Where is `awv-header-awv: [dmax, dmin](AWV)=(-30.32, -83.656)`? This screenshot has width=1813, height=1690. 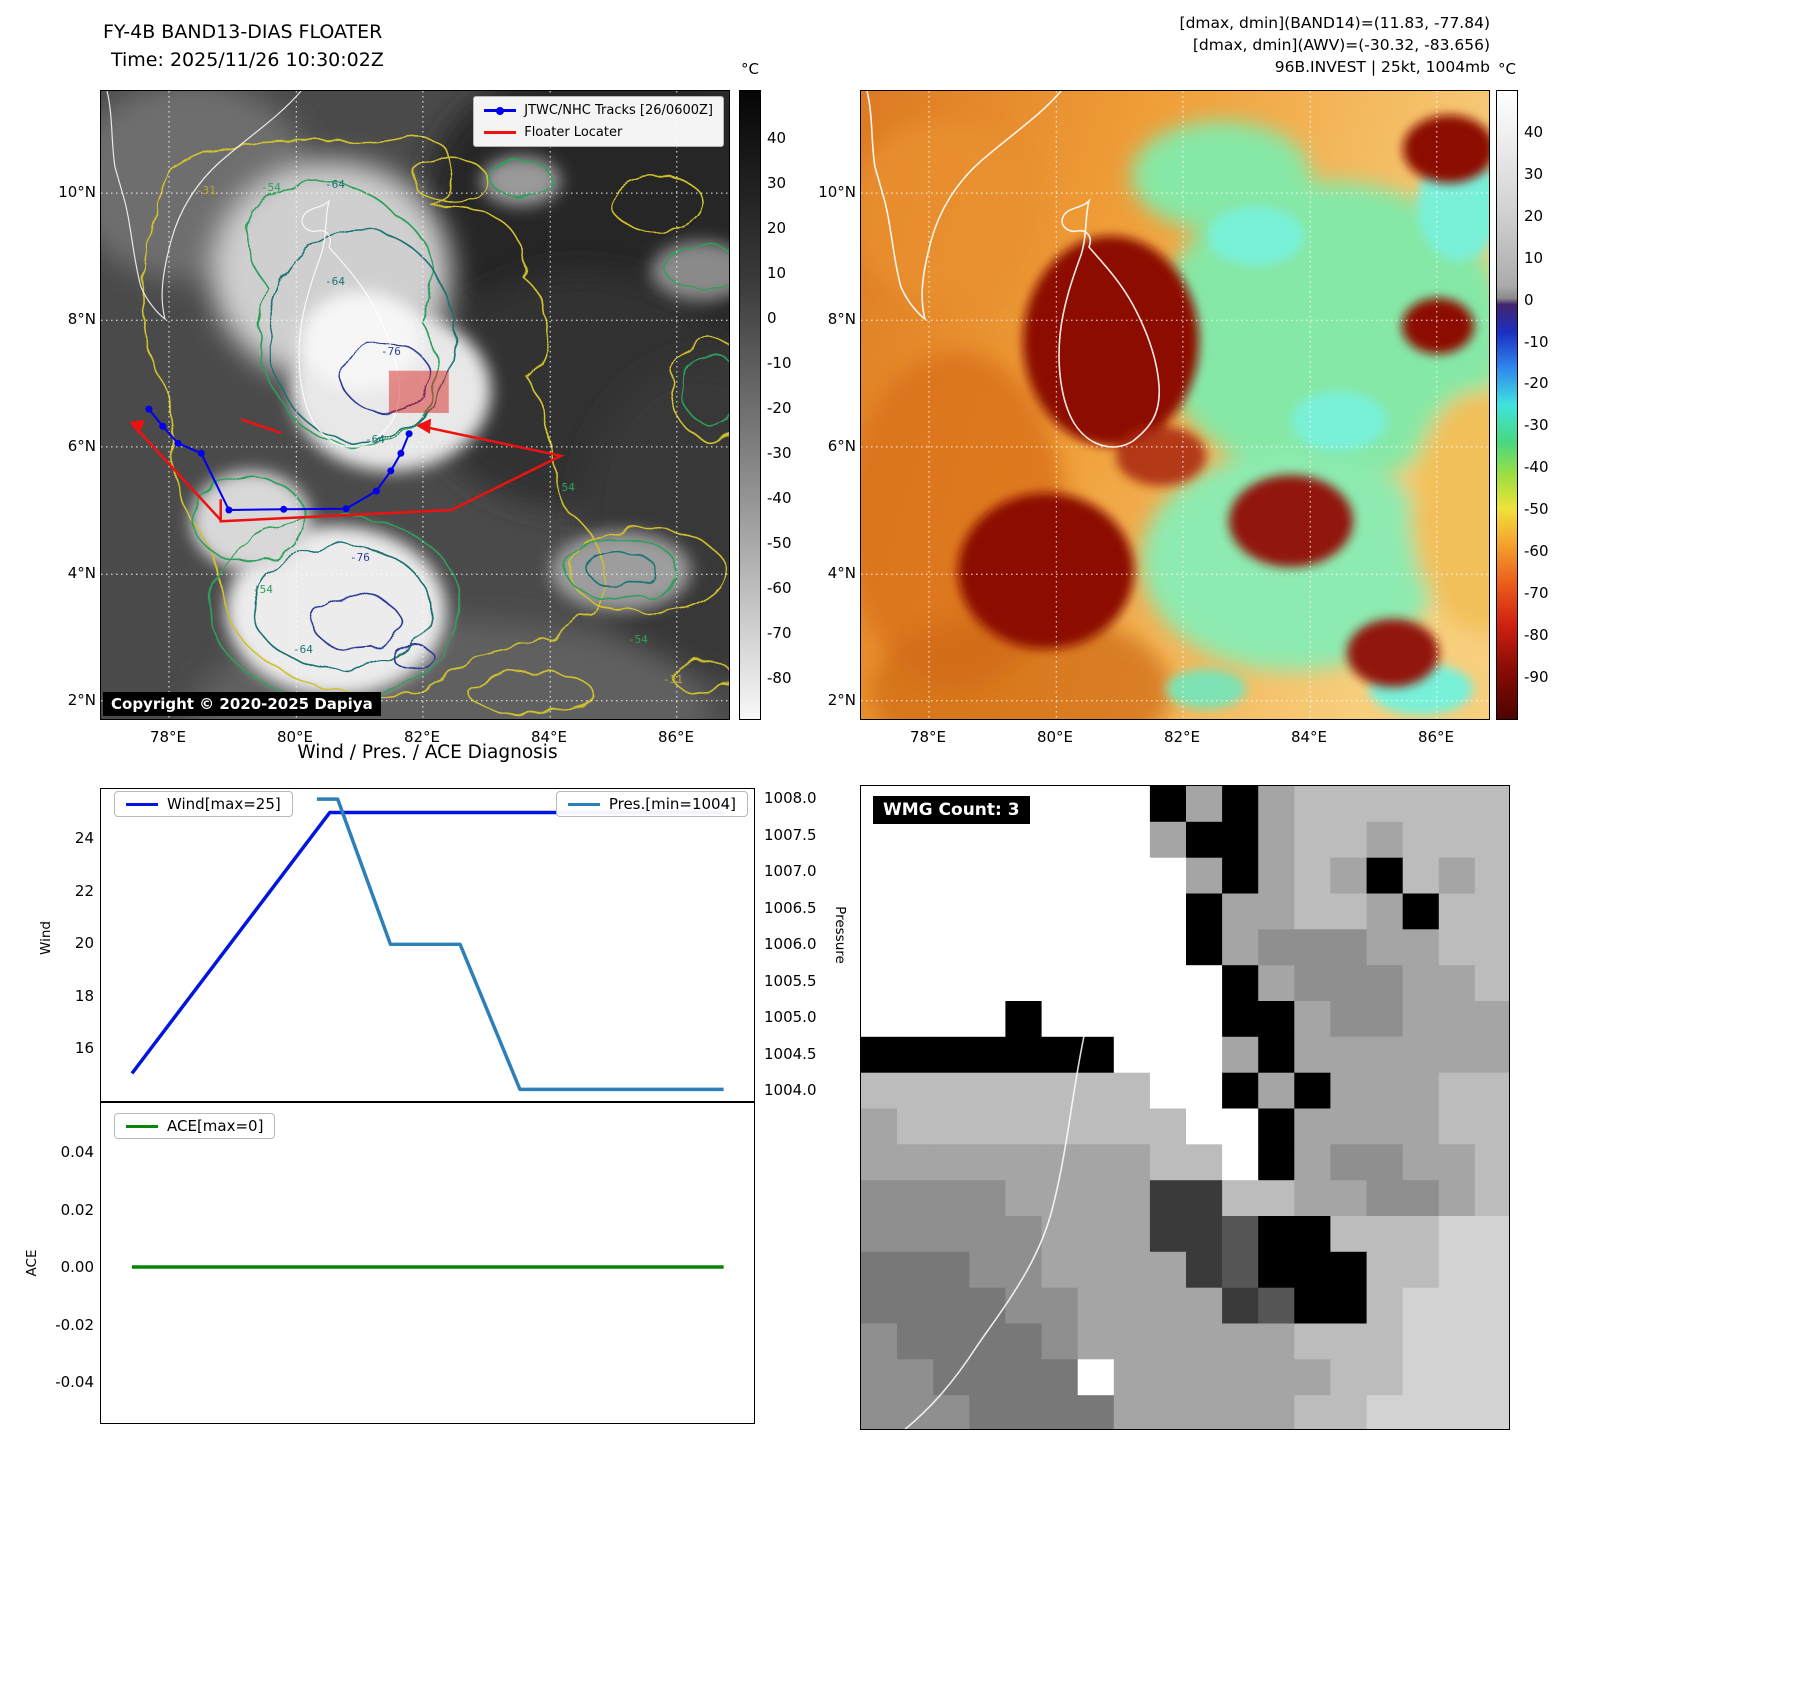 awv-header-awv: [dmax, dmin](AWV)=(-30.32, -83.656) is located at coordinates (1341, 45).